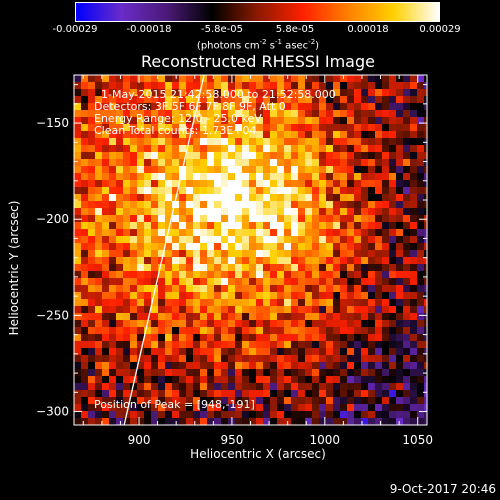 Image resolution: width=500 pixels, height=500 pixels. Describe the element at coordinates (368, 29) in the screenshot. I see `colorbar-tick: 0.00018` at that location.